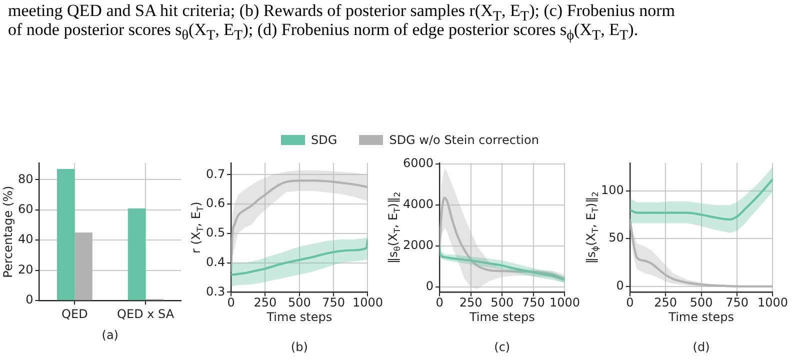 The width and height of the screenshot is (804, 362). What do you see at coordinates (324, 140) in the screenshot?
I see `legend-label: SDG` at bounding box center [324, 140].